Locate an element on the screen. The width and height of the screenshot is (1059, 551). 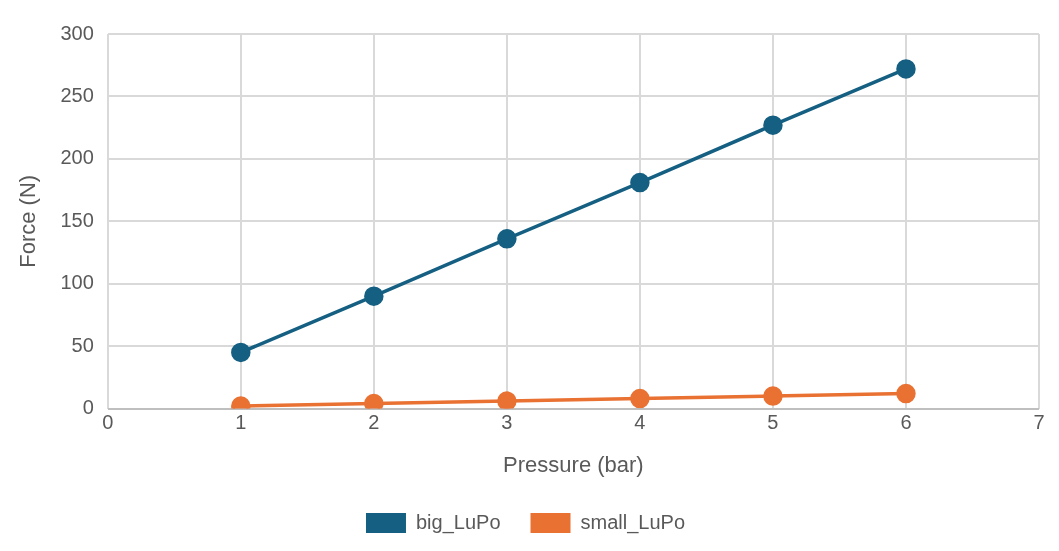
x-tick-label: 3 is located at coordinates (507, 422).